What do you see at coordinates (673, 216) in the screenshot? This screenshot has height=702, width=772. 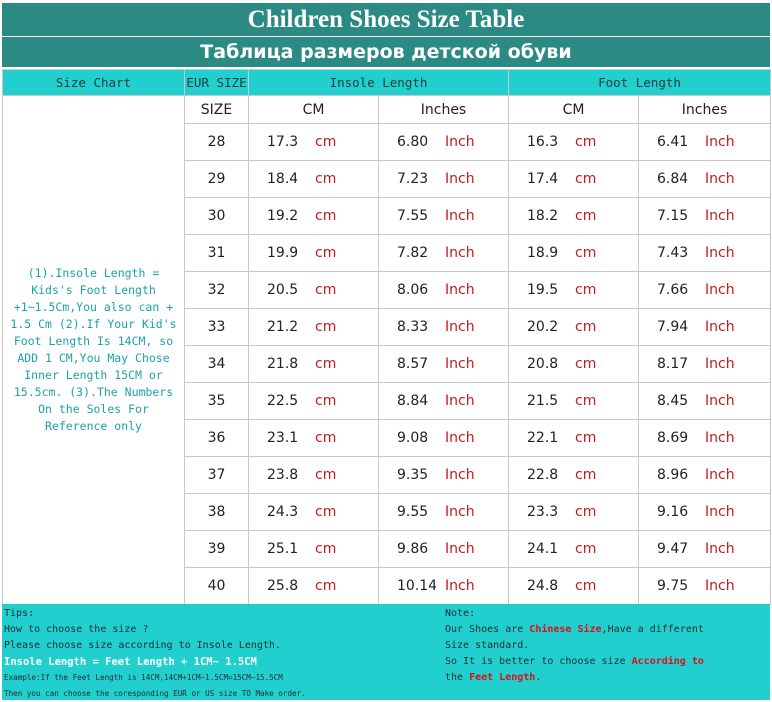 I see `value: 7.15` at bounding box center [673, 216].